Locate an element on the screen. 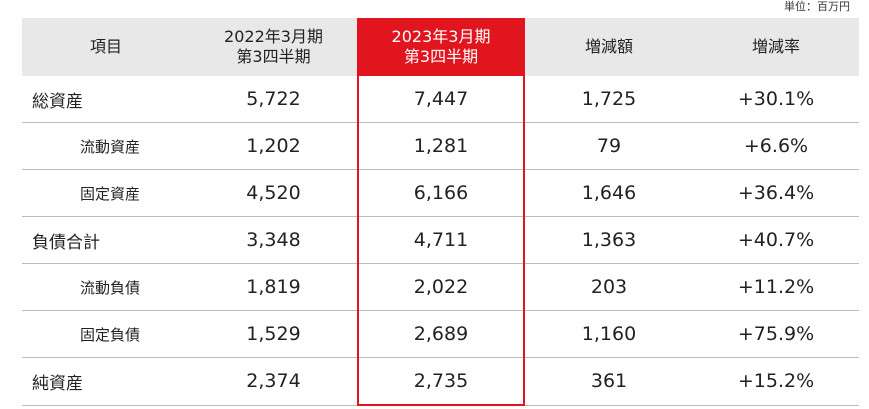 This screenshot has height=409, width=869. header-curr-quarter: 第3四半期 is located at coordinates (441, 56).